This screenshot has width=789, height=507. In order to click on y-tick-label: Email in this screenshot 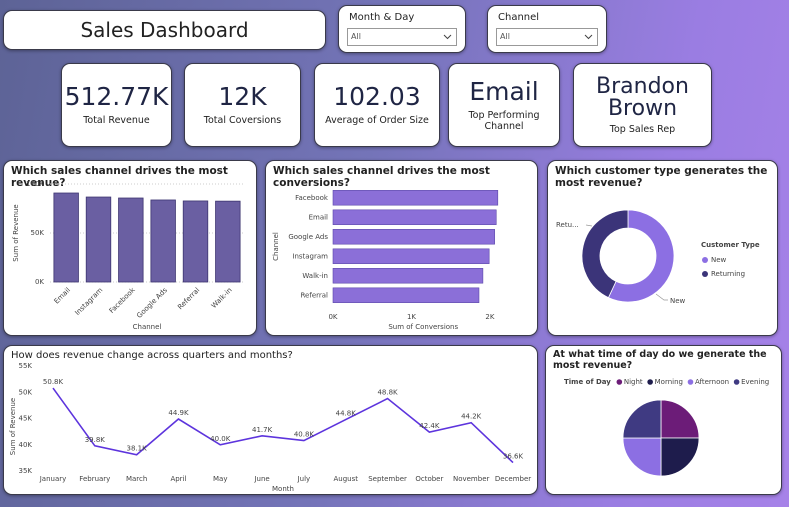, I will do `click(318, 217)`.